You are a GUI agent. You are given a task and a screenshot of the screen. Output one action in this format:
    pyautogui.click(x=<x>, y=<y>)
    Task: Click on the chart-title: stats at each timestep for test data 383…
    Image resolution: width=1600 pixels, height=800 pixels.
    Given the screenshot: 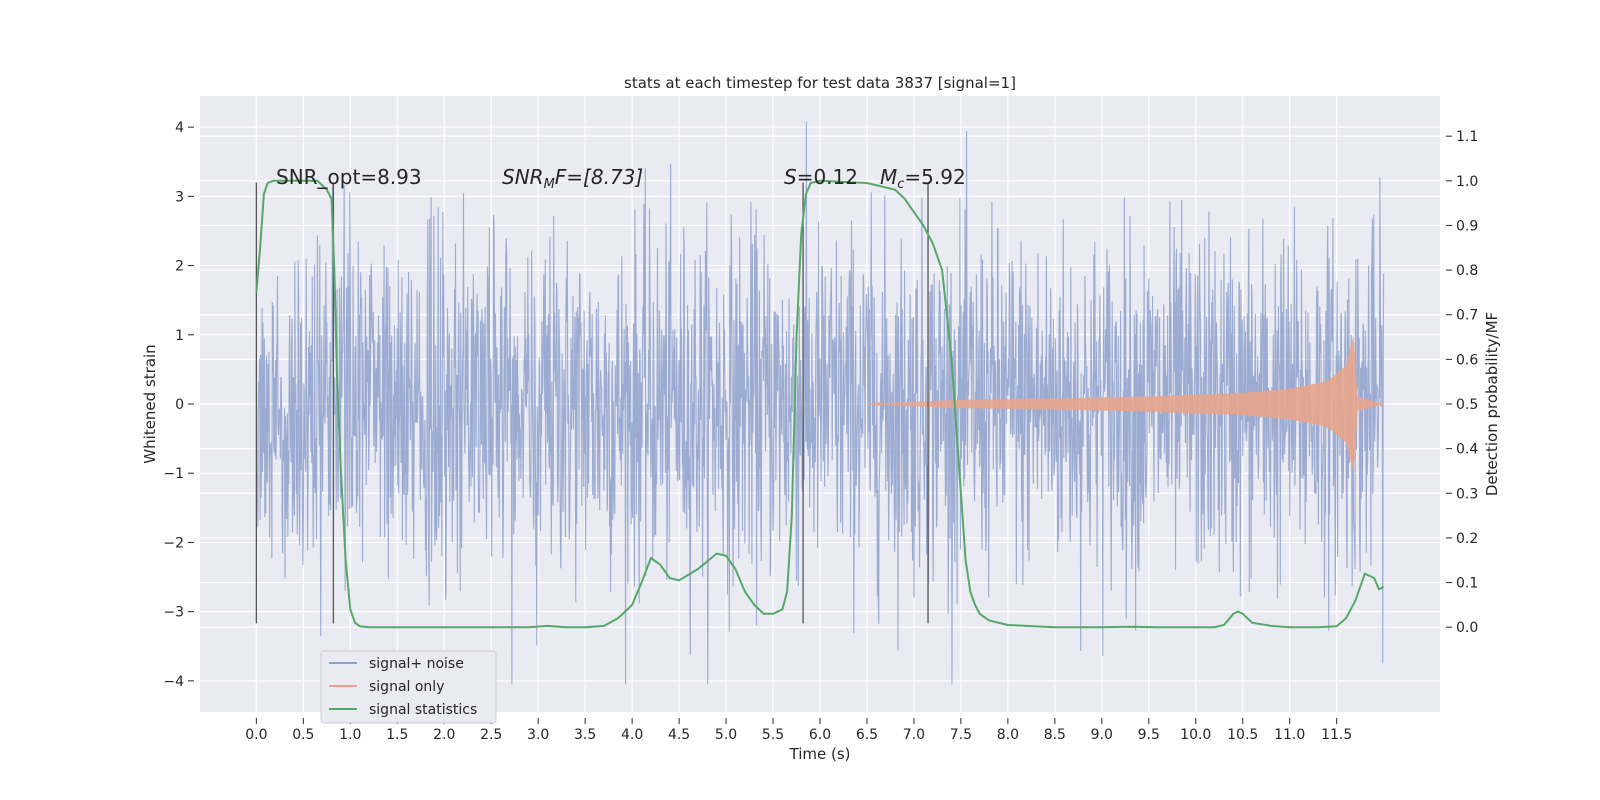 What is the action you would take?
    pyautogui.click(x=820, y=83)
    